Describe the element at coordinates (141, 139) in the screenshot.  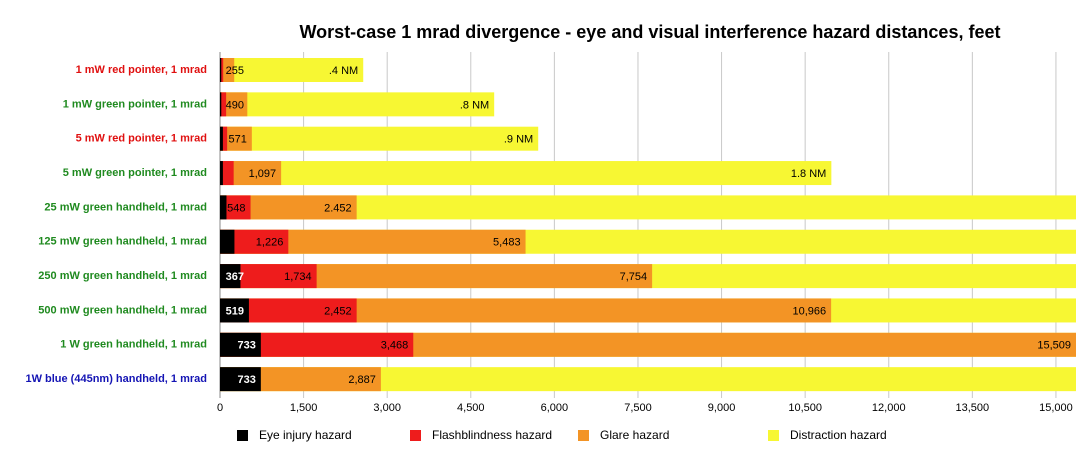
I see `category-label: 5 mW red pointer, 1 mrad` at that location.